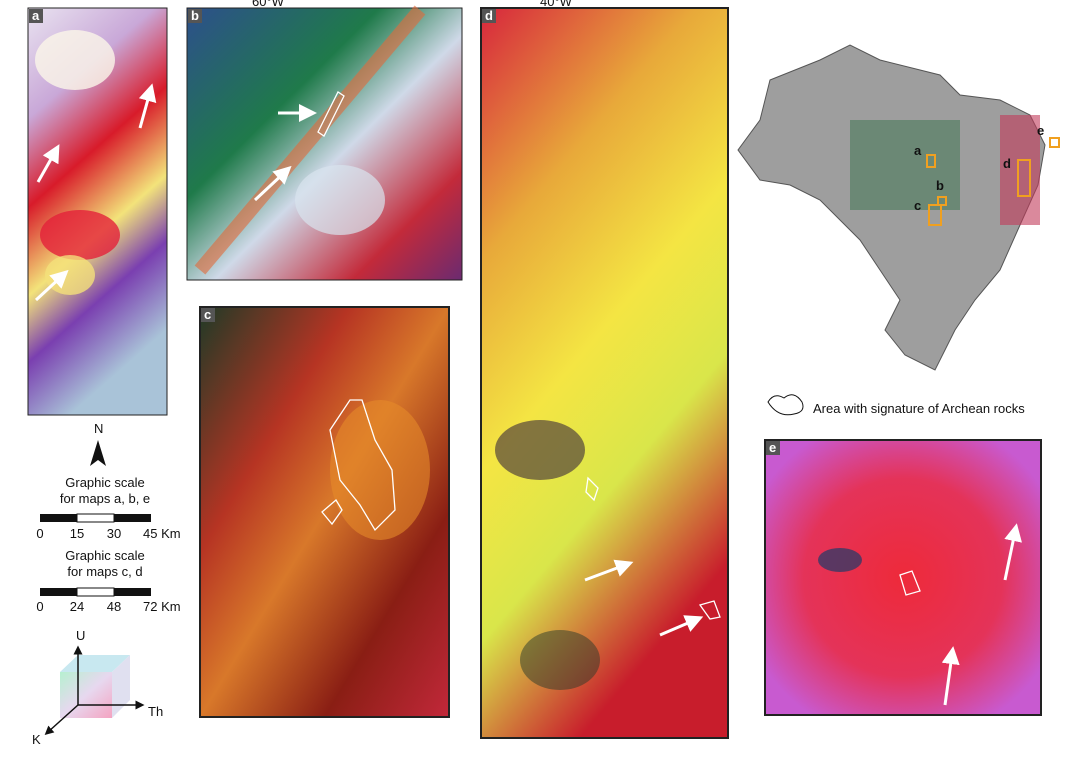 The width and height of the screenshot is (1088, 771). Describe the element at coordinates (98, 443) in the screenshot. I see `north-arrow: N` at that location.